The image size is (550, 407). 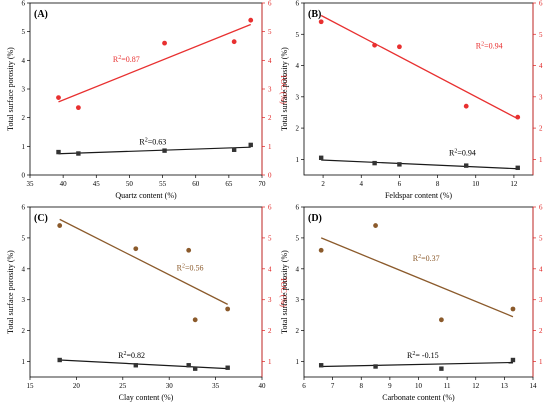 What do you see at coordinates (229, 184) in the screenshot?
I see `x-tick-label: 65` at bounding box center [229, 184].